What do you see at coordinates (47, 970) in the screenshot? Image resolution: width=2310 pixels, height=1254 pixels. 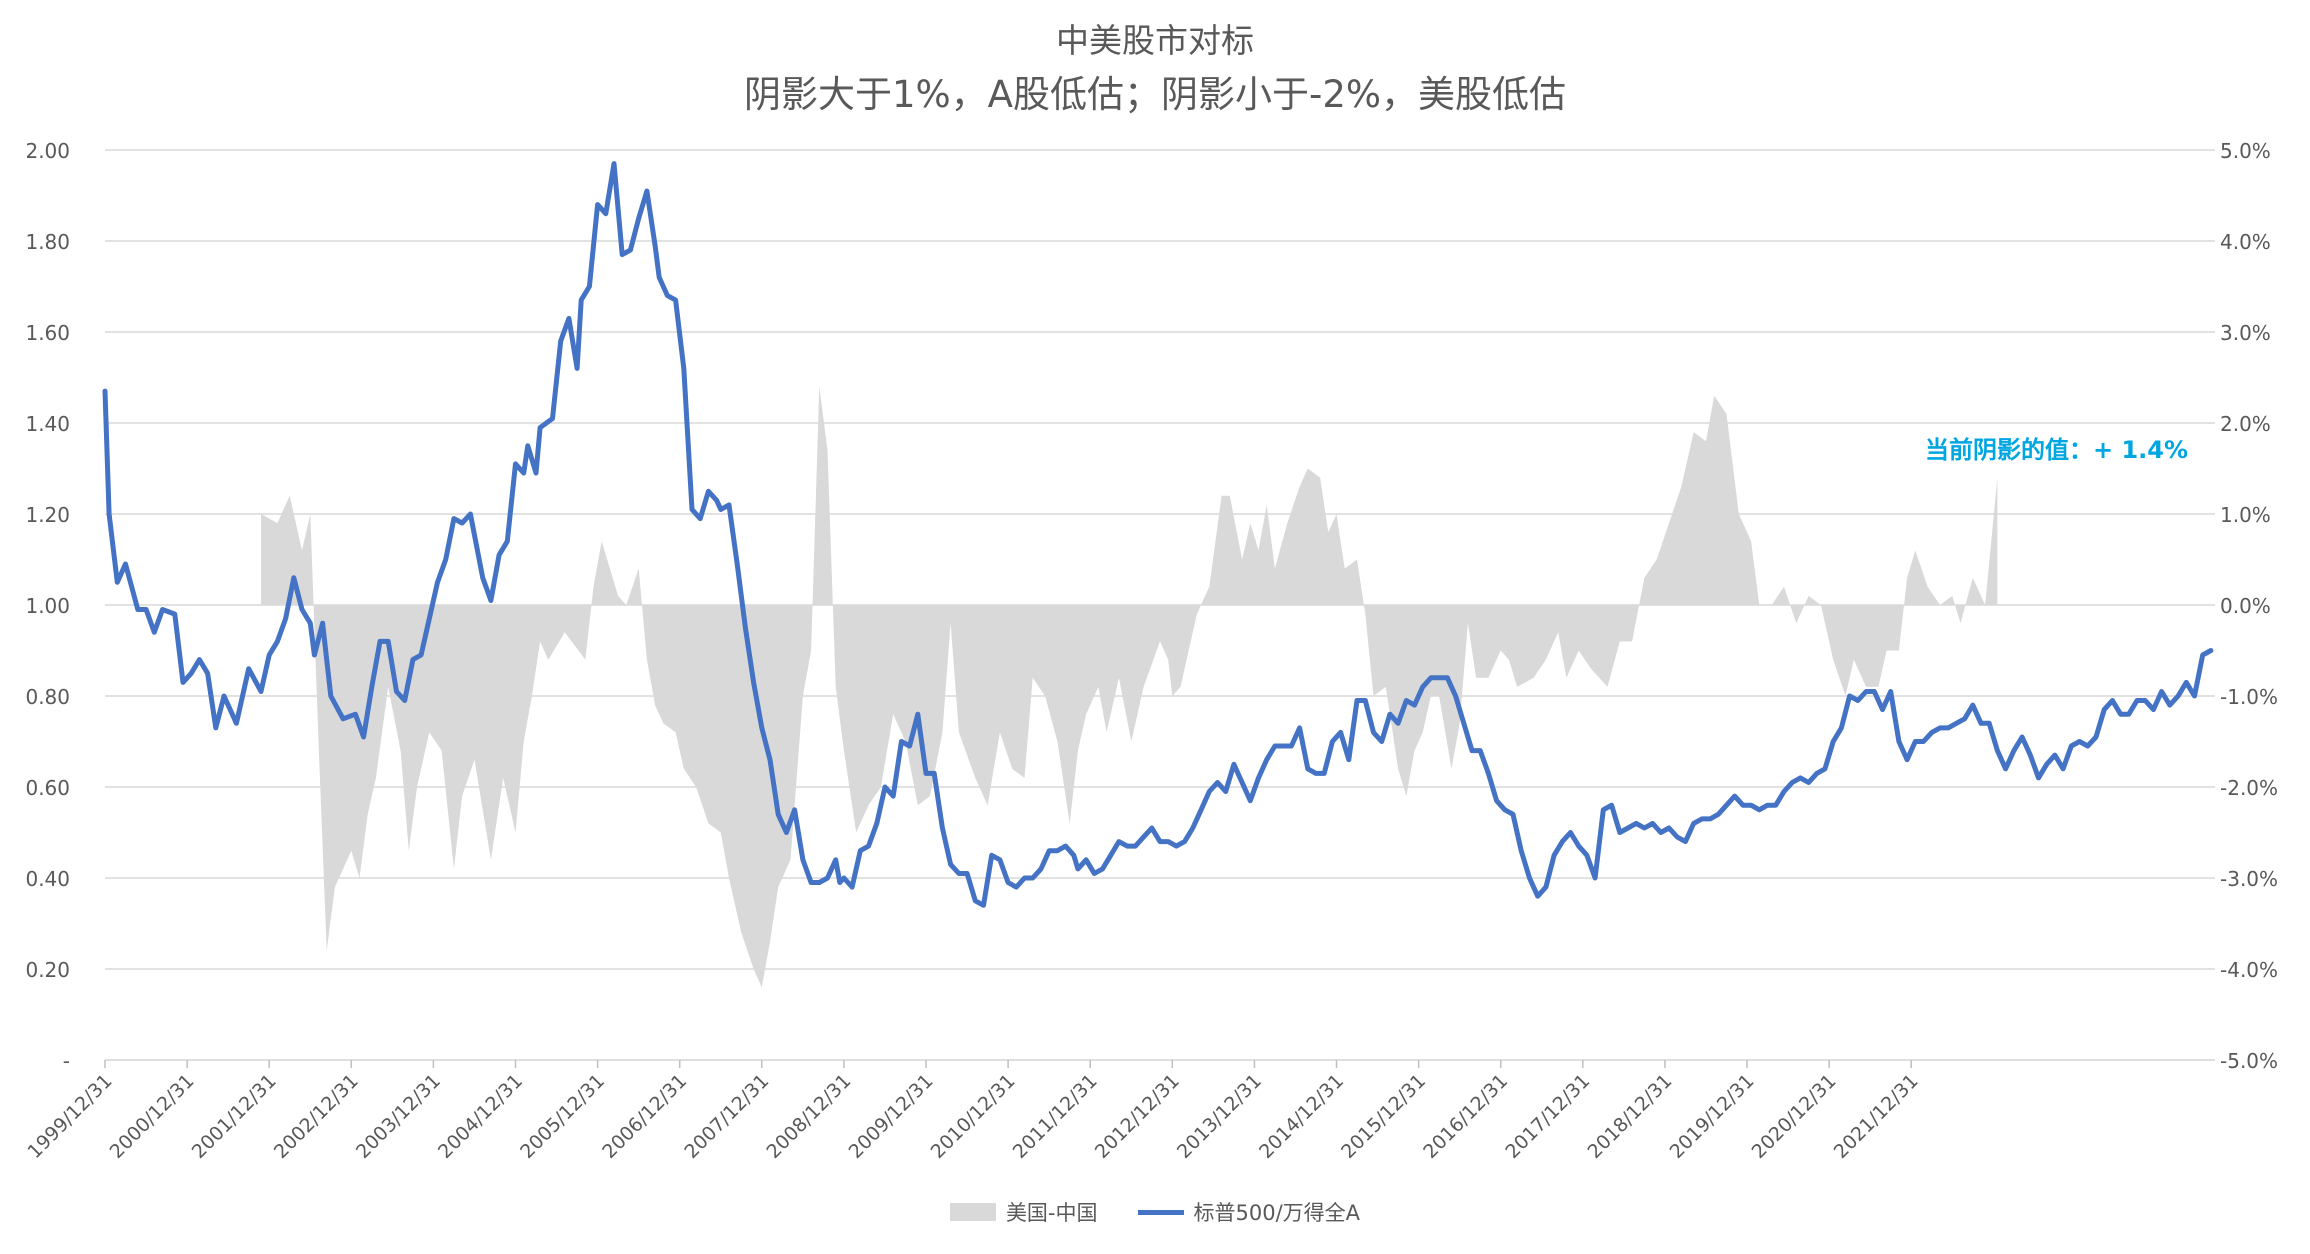 I see `left-tick-label: 0.20` at bounding box center [47, 970].